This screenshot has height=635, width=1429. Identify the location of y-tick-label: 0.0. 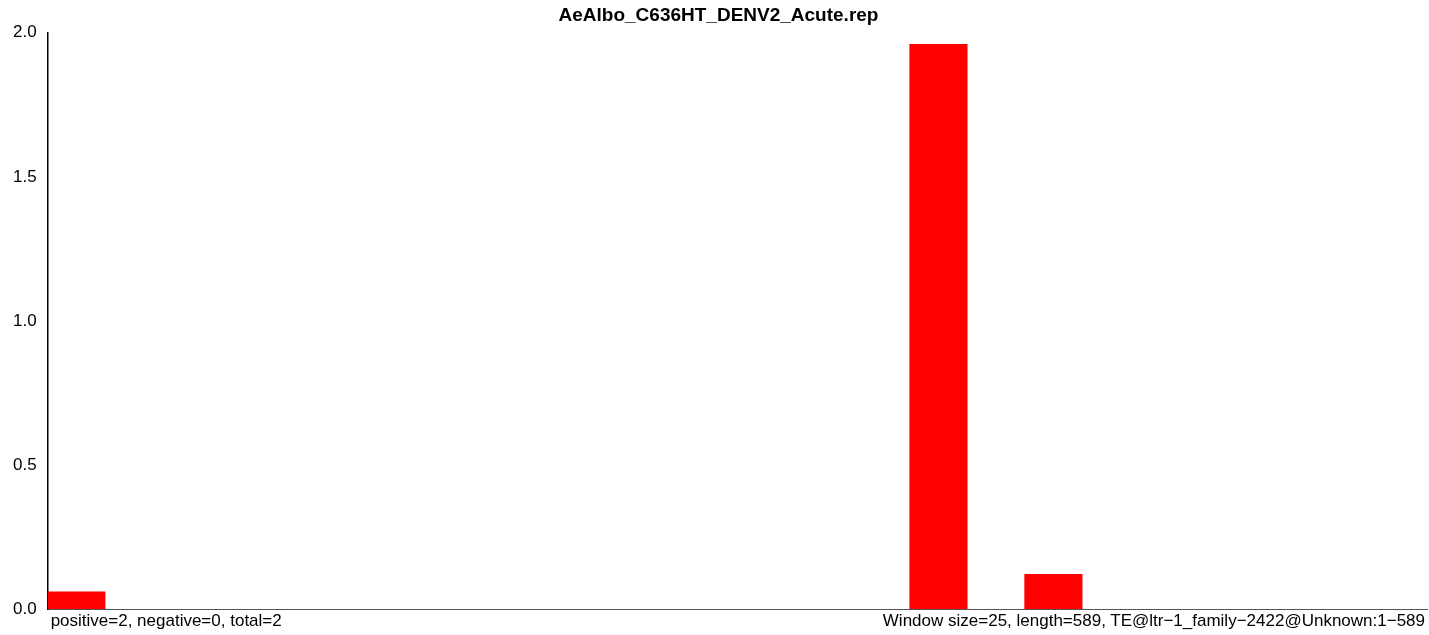
(24, 608).